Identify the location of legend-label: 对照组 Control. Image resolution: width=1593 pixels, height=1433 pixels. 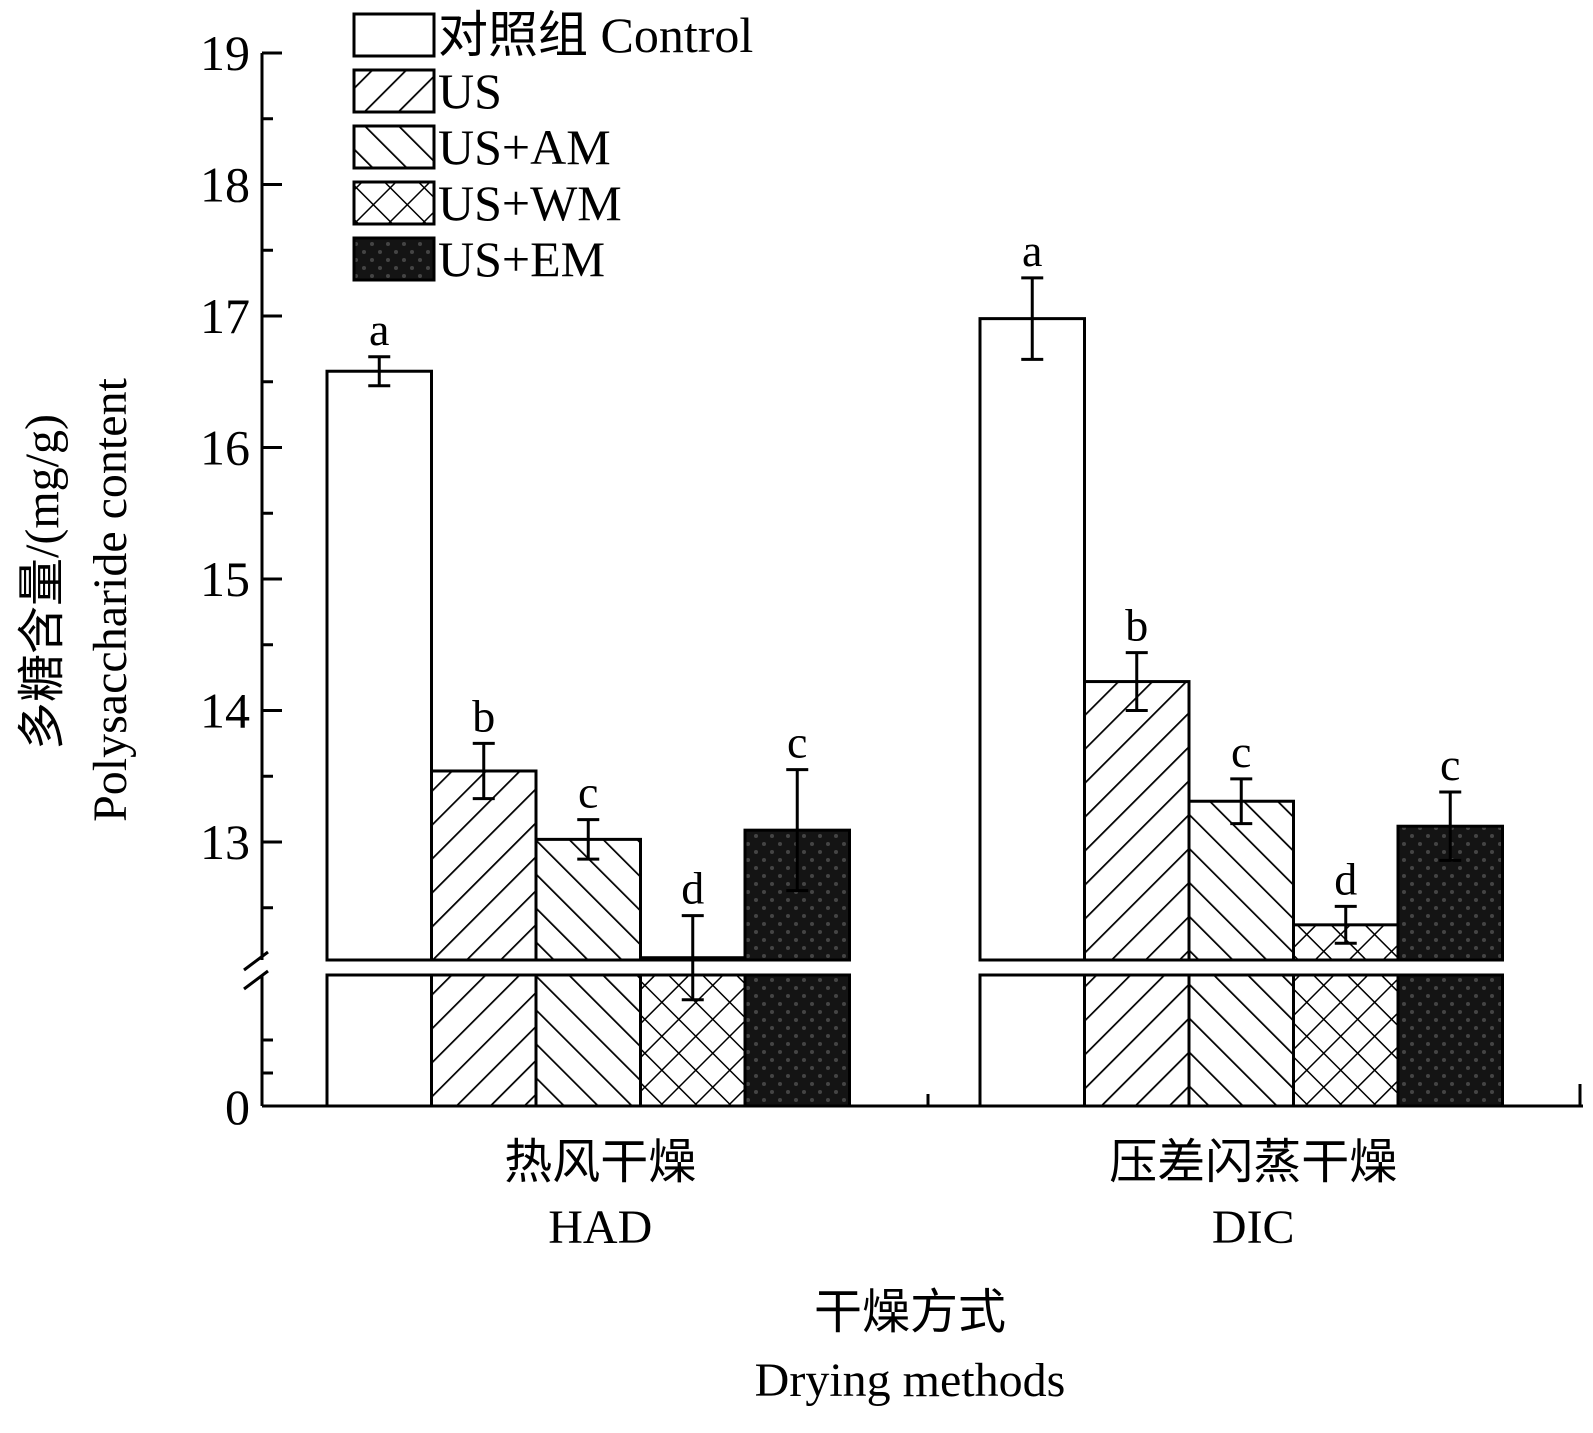
(595, 35).